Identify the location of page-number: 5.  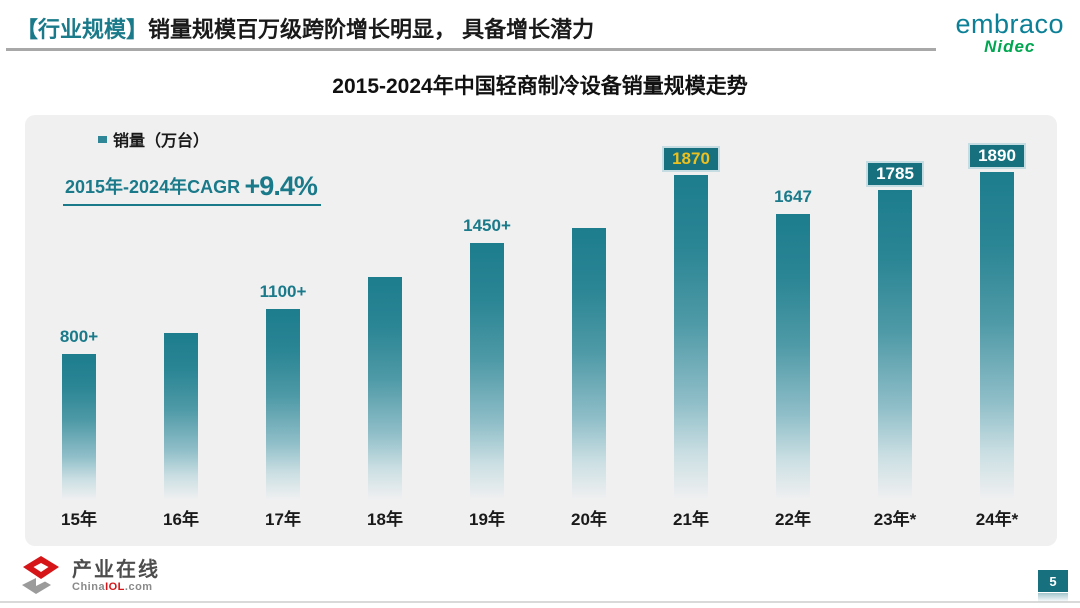
(1053, 581).